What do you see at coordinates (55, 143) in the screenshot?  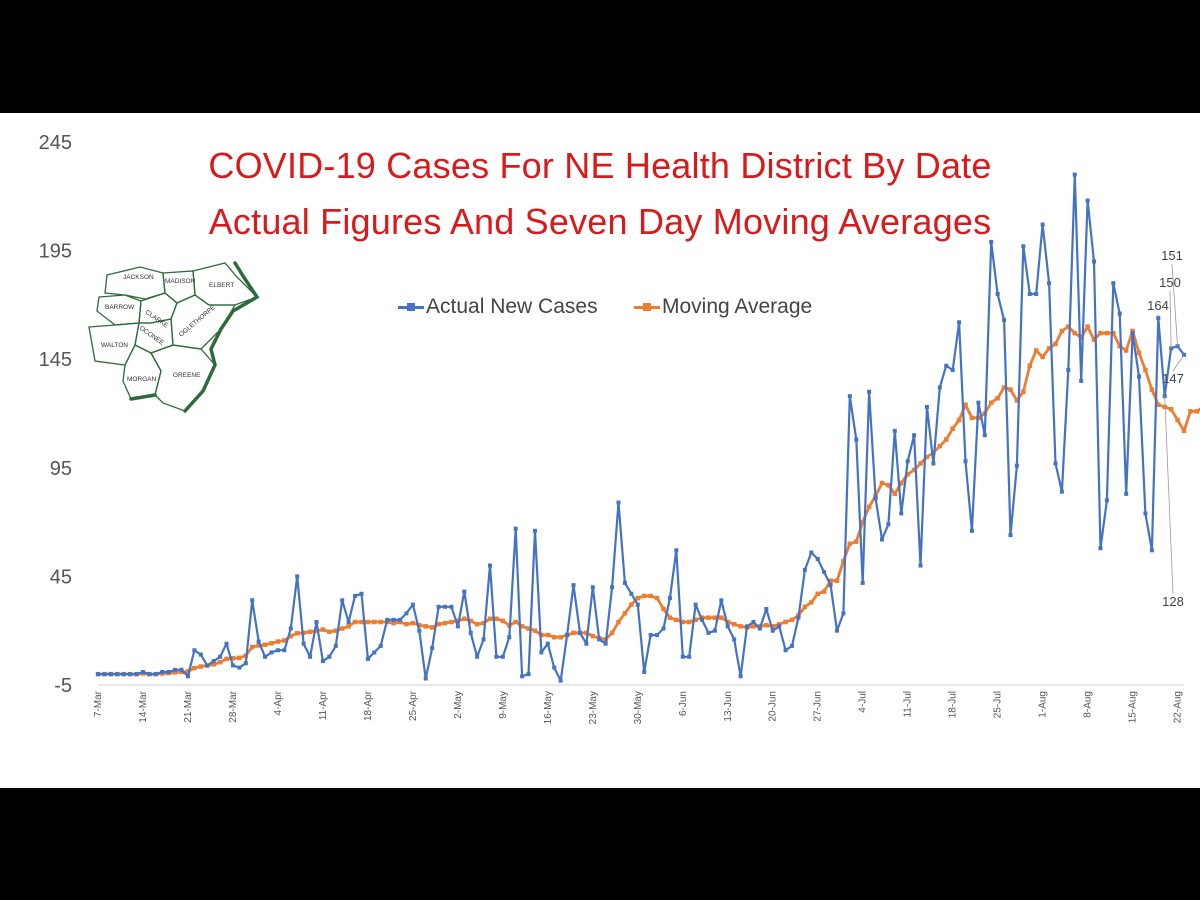 I see `y-tick-label: 245` at bounding box center [55, 143].